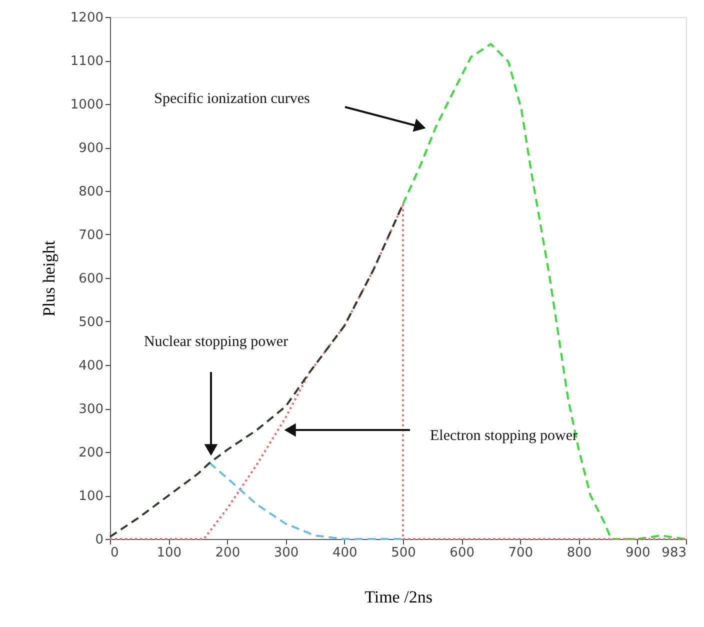 The height and width of the screenshot is (627, 704). What do you see at coordinates (504, 436) in the screenshot?
I see `annotation: Electron stopping power` at bounding box center [504, 436].